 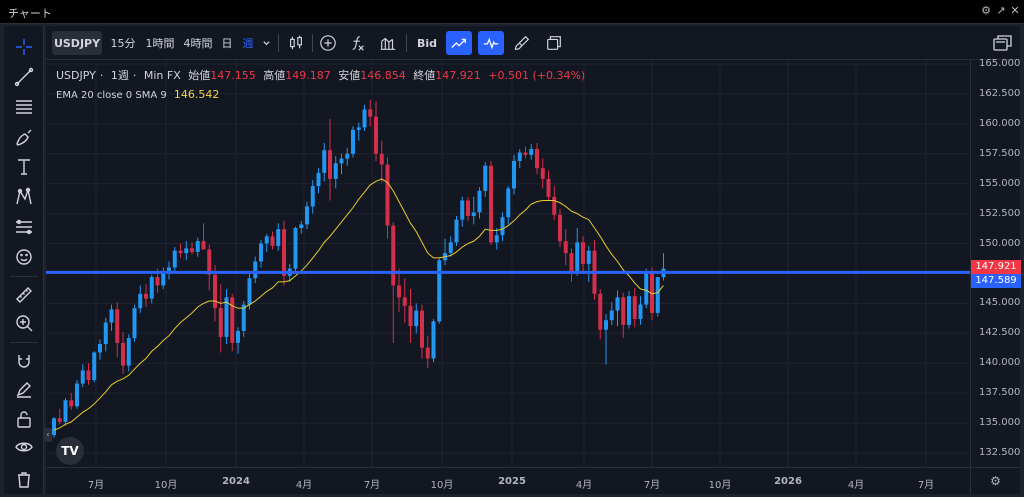 I want to click on pattern-icon, so click(x=24, y=196).